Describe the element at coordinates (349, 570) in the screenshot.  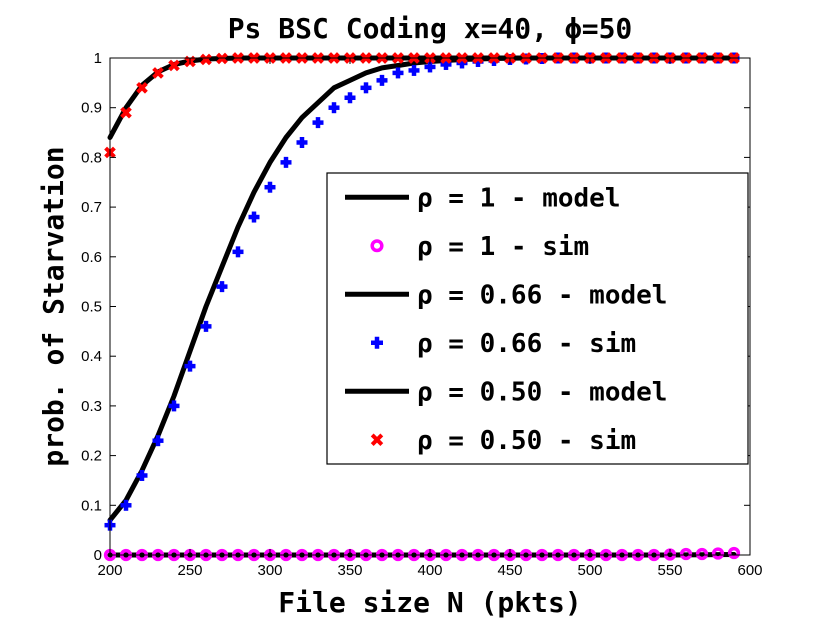
I see `x-tick-label: 350` at that location.